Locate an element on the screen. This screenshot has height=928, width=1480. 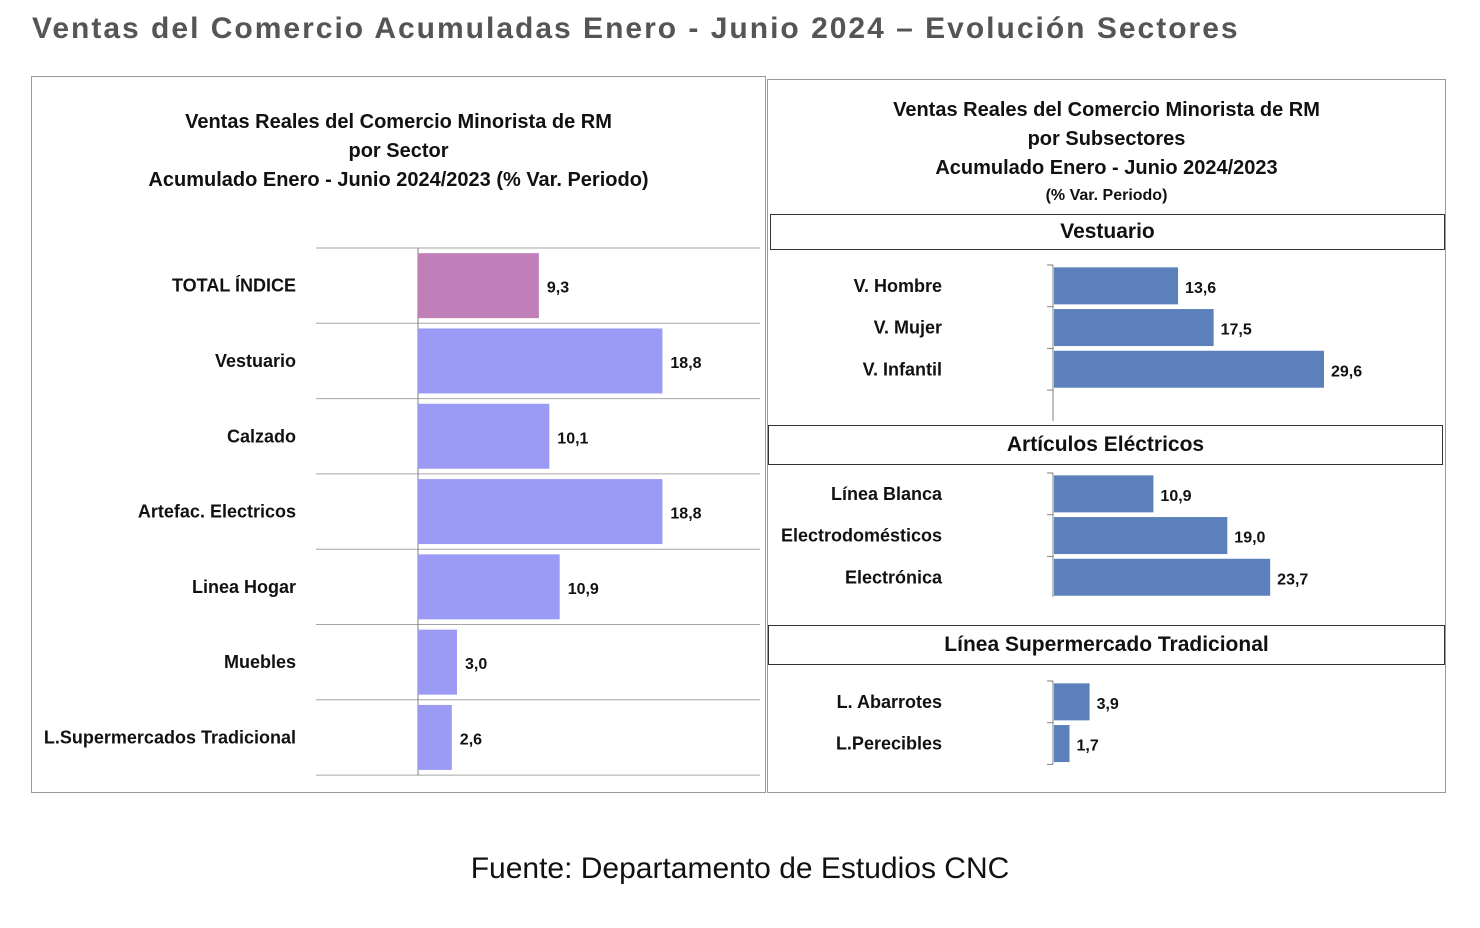
bar-l-perecibles is located at coordinates (1062, 744).